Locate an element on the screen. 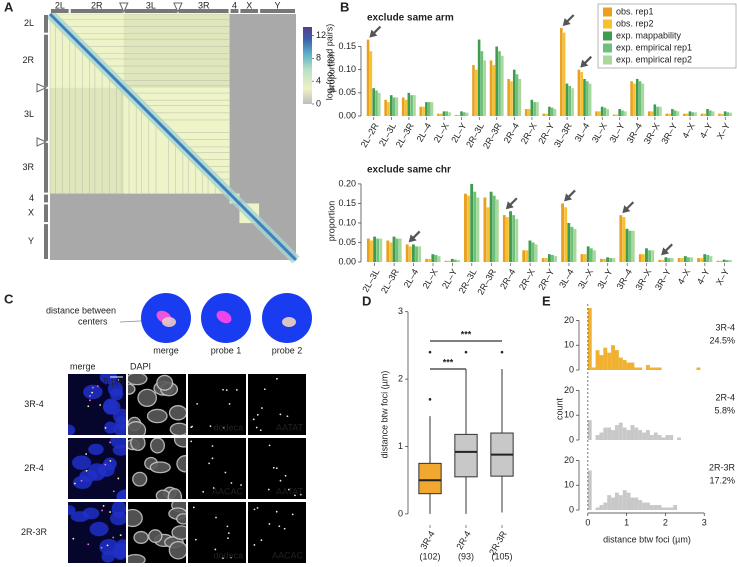  colorbar-tick-label: 8 is located at coordinates (318, 58).